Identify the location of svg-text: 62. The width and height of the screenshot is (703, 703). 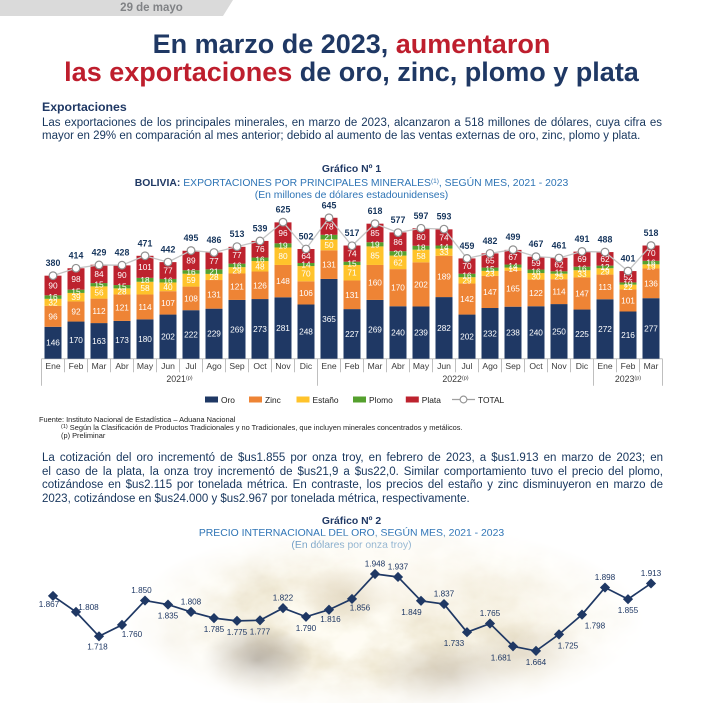
(605, 259).